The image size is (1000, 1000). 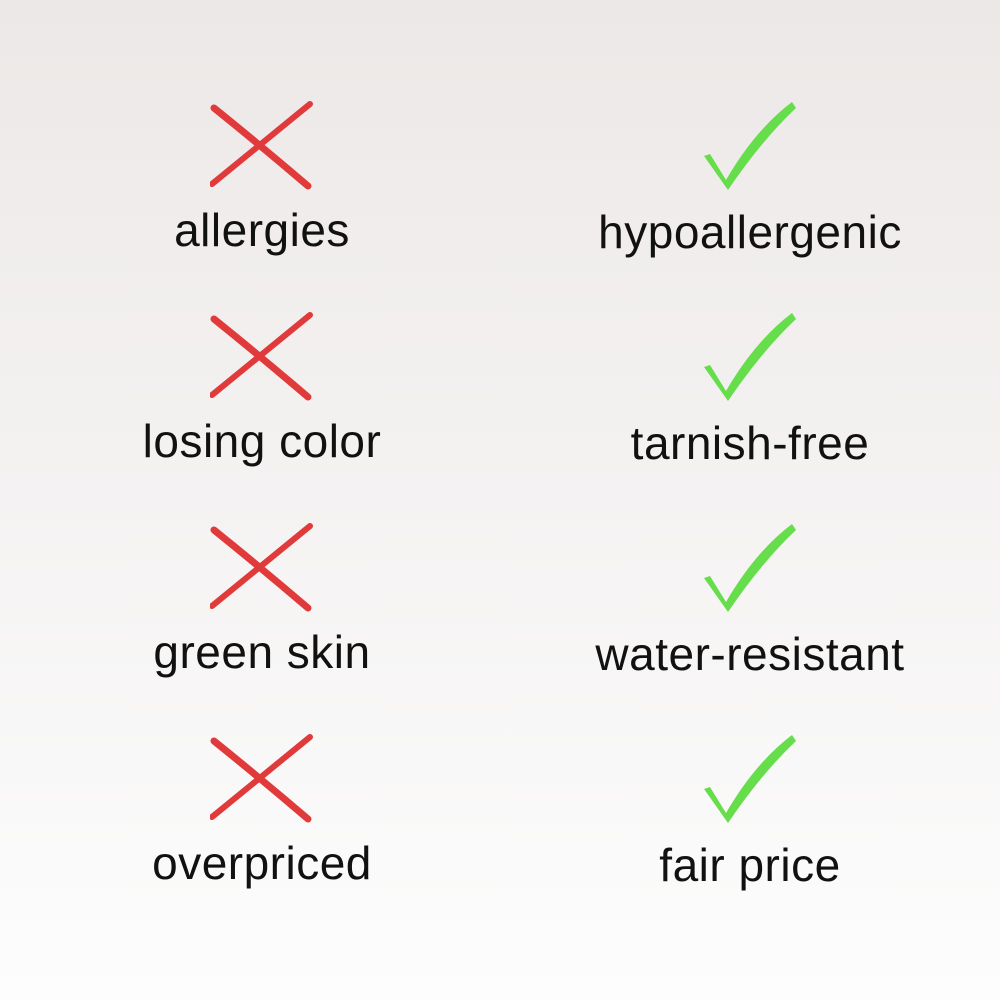 What do you see at coordinates (262, 652) in the screenshot?
I see `problem-label: green skin` at bounding box center [262, 652].